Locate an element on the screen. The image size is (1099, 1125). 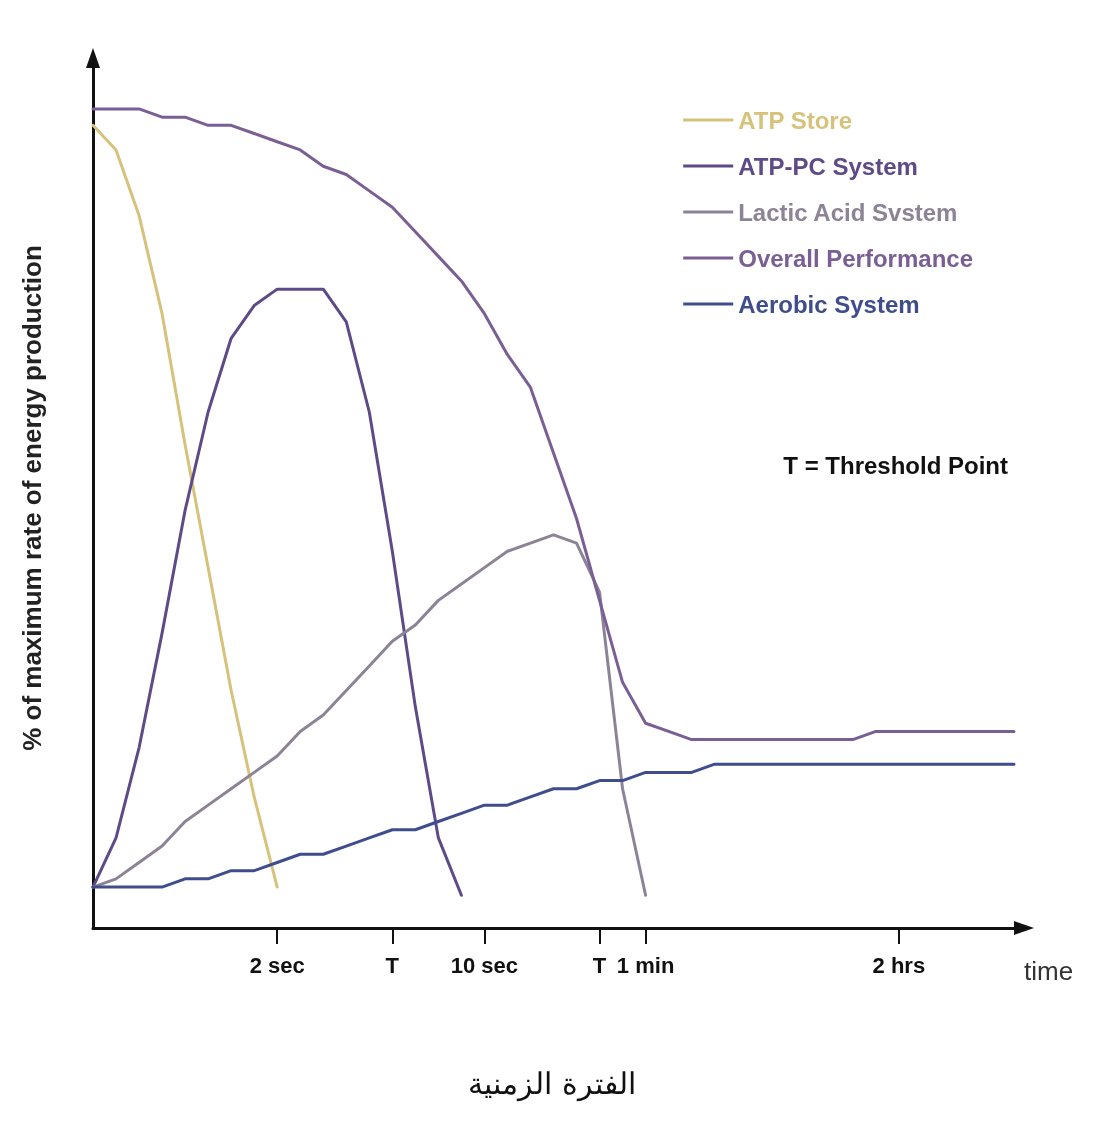
x-tick-label: 2 hrs is located at coordinates (899, 965).